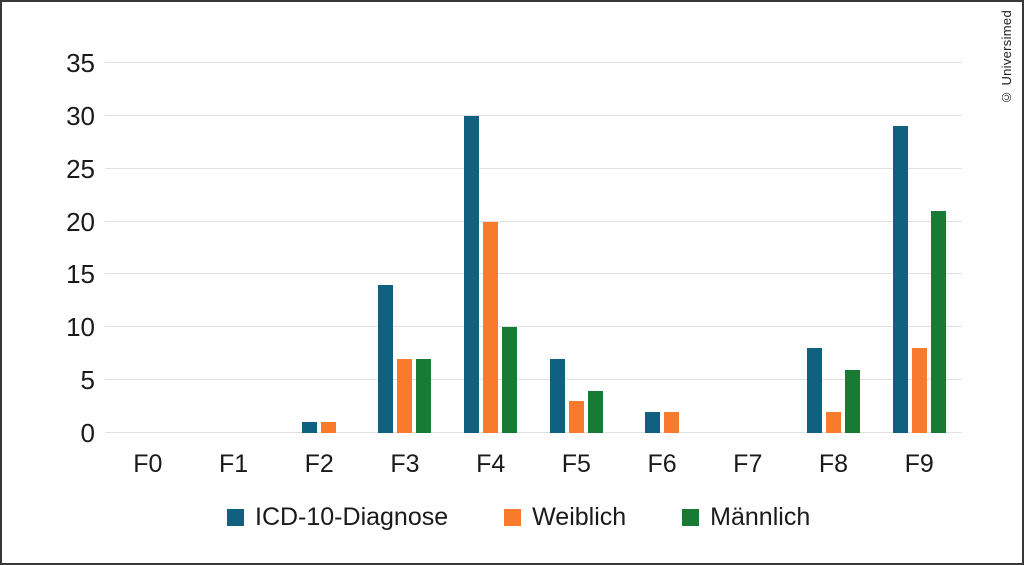 This screenshot has width=1024, height=565. What do you see at coordinates (833, 422) in the screenshot?
I see `bar-F8-Weiblich` at bounding box center [833, 422].